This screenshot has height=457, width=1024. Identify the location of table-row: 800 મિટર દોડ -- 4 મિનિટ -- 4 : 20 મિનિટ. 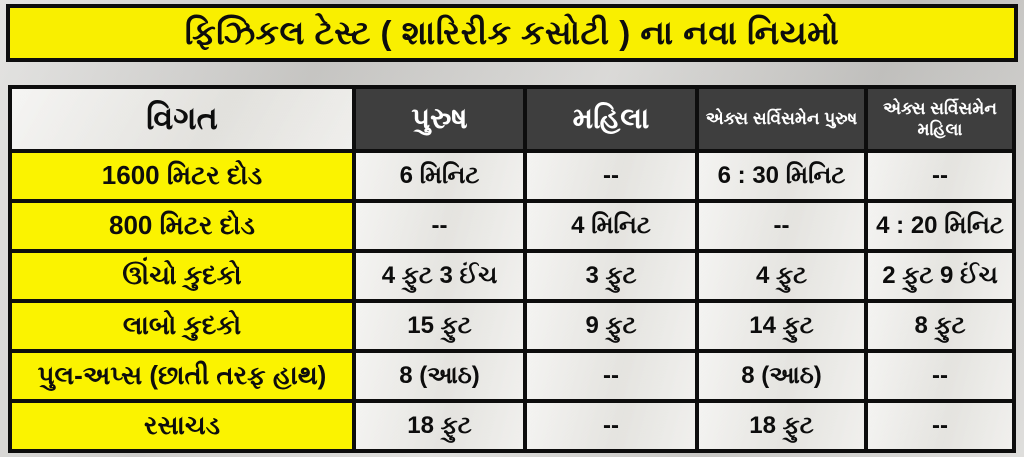
(512, 226).